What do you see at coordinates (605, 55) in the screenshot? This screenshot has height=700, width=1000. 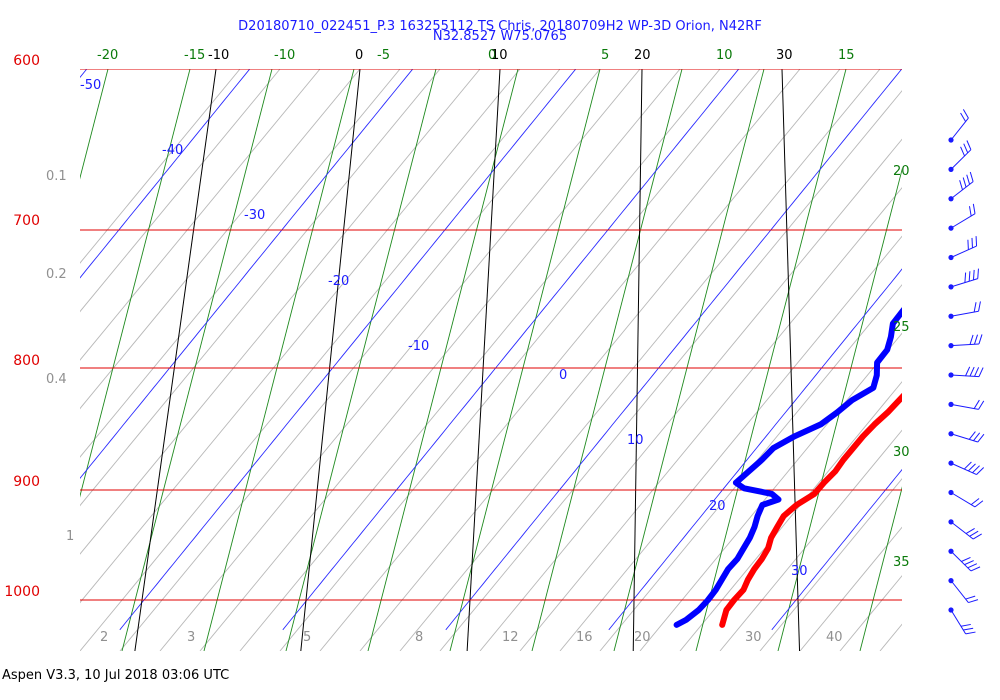 I see `dry-adiabat-label: 5` at bounding box center [605, 55].